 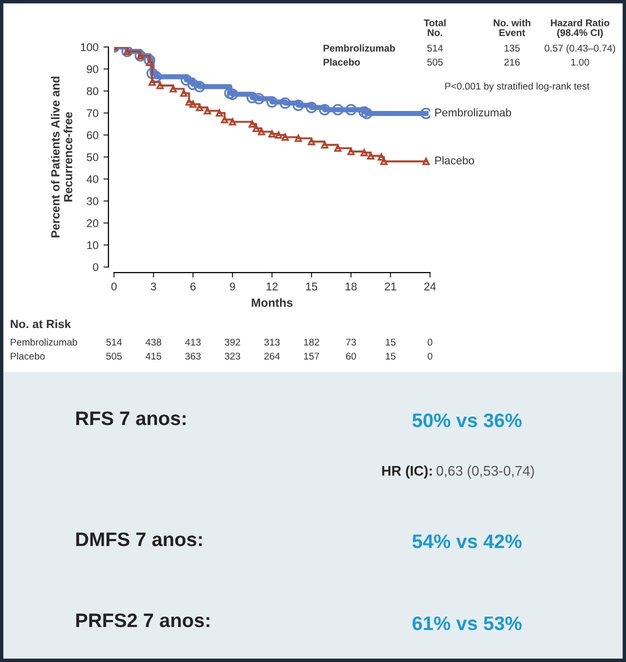 I want to click on text: No. at Risk, so click(x=41, y=323).